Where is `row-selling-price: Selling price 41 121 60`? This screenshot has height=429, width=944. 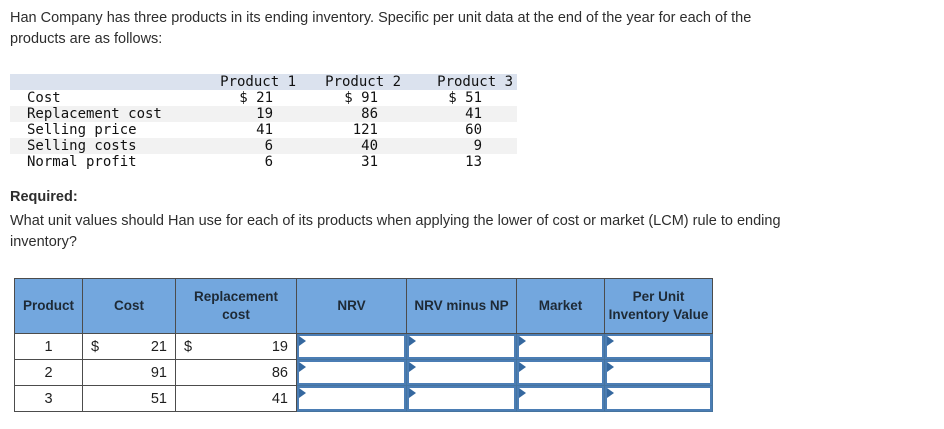
row-selling-price: Selling price 41 121 60 is located at coordinates (263, 130).